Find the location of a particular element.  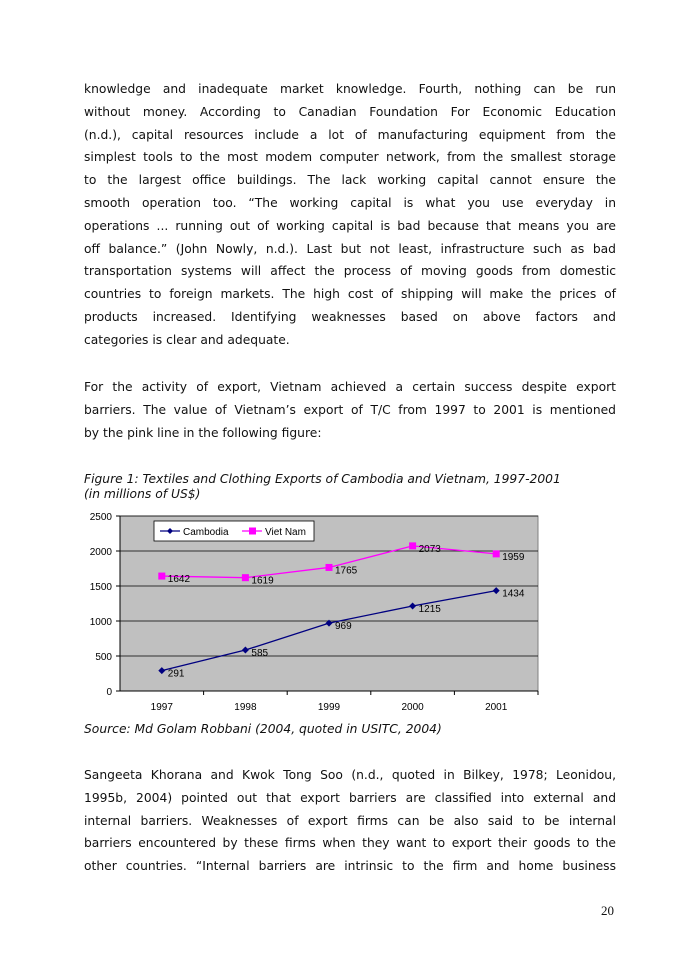

figure-caption-units: (in millions of US$) is located at coordinates (142, 494).